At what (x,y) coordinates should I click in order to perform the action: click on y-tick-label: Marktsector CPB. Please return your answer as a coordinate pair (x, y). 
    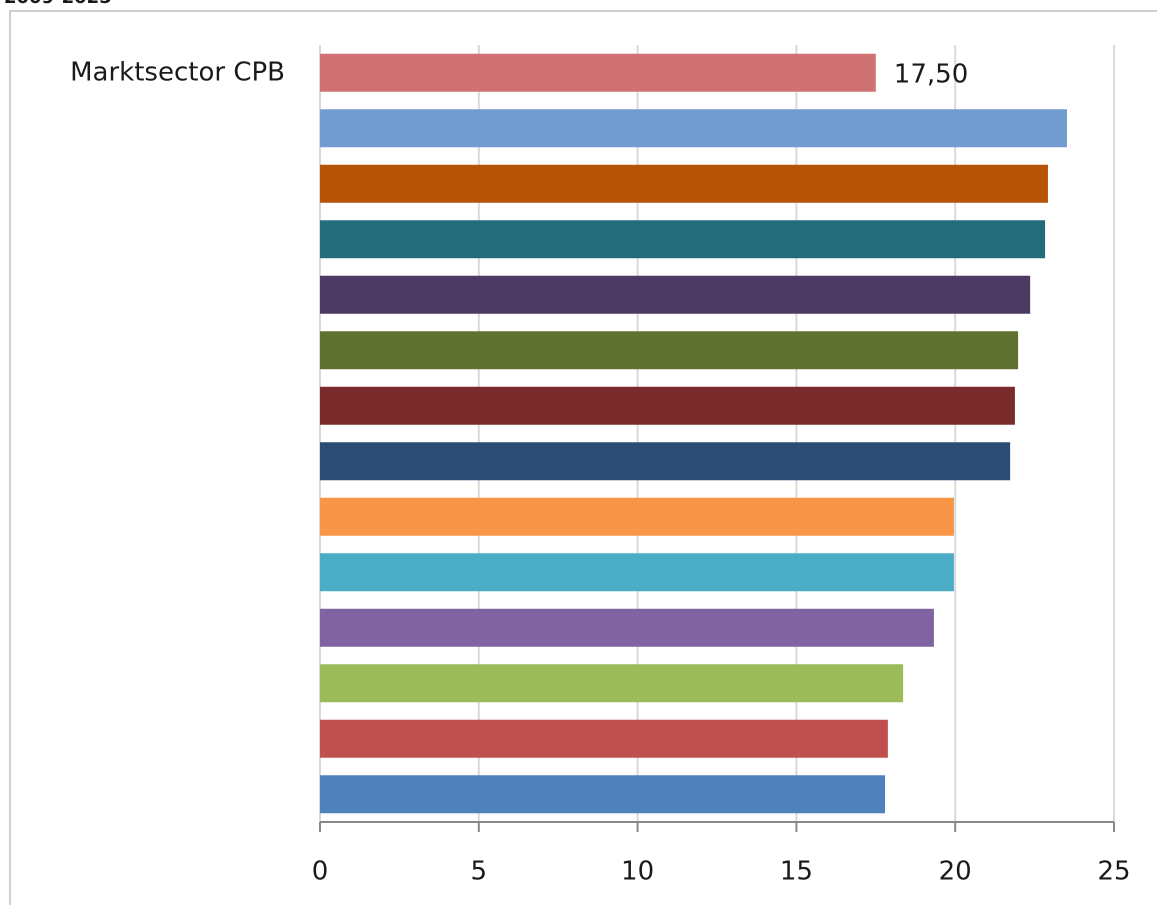
    Looking at the image, I should click on (177, 72).